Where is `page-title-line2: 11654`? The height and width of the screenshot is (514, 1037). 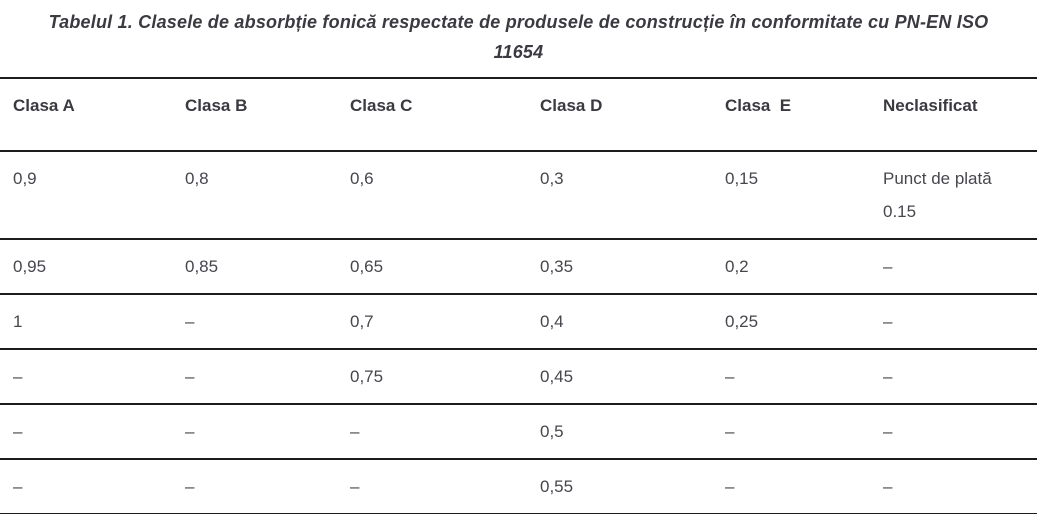
page-title-line2: 11654 is located at coordinates (518, 52).